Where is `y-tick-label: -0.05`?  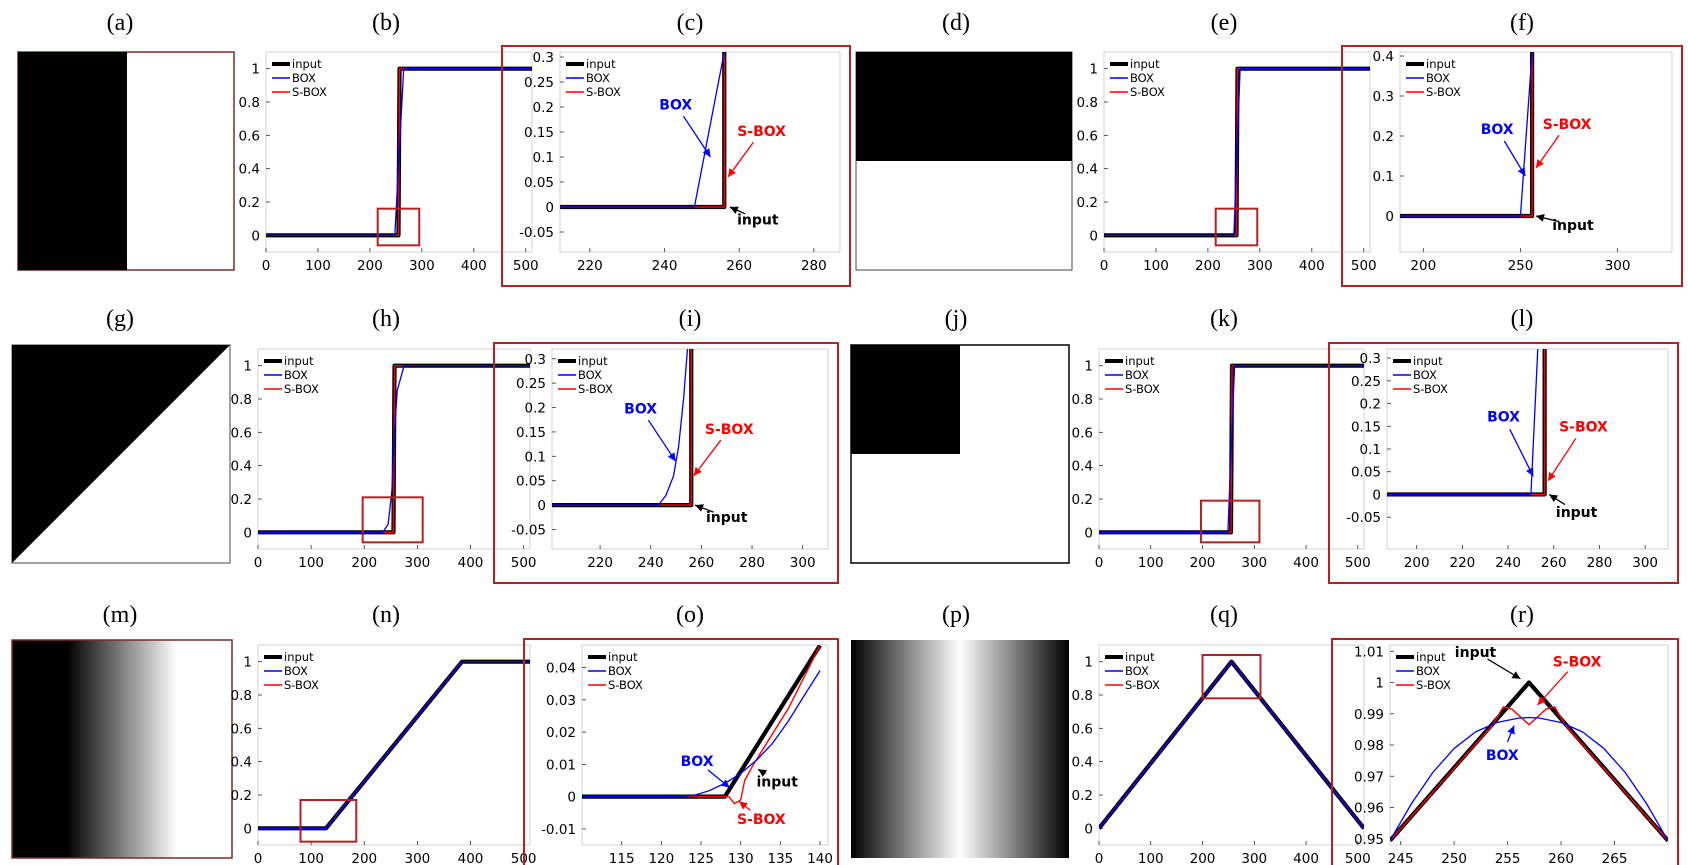
y-tick-label: -0.05 is located at coordinates (536, 233).